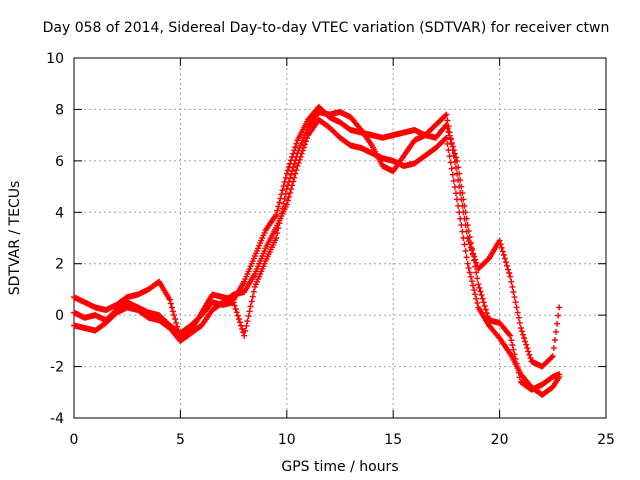 The height and width of the screenshot is (480, 640). What do you see at coordinates (74, 440) in the screenshot?
I see `x-tick-label: 0` at bounding box center [74, 440].